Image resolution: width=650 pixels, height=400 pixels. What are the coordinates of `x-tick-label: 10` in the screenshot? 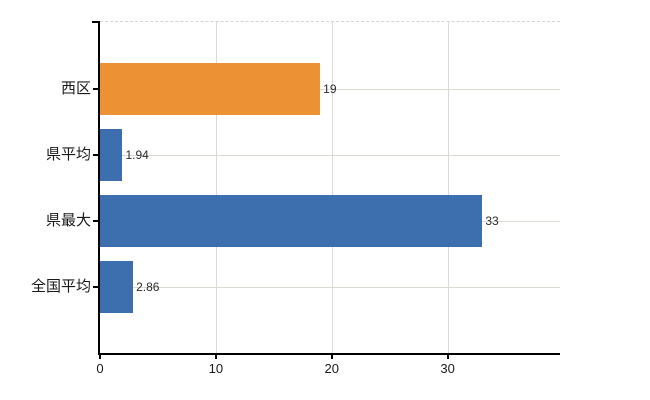 It's located at (216, 368).